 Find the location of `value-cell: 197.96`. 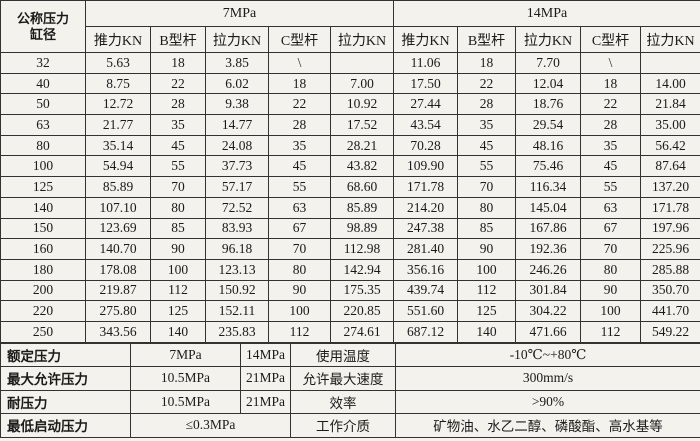

value-cell: 197.96 is located at coordinates (669, 228).